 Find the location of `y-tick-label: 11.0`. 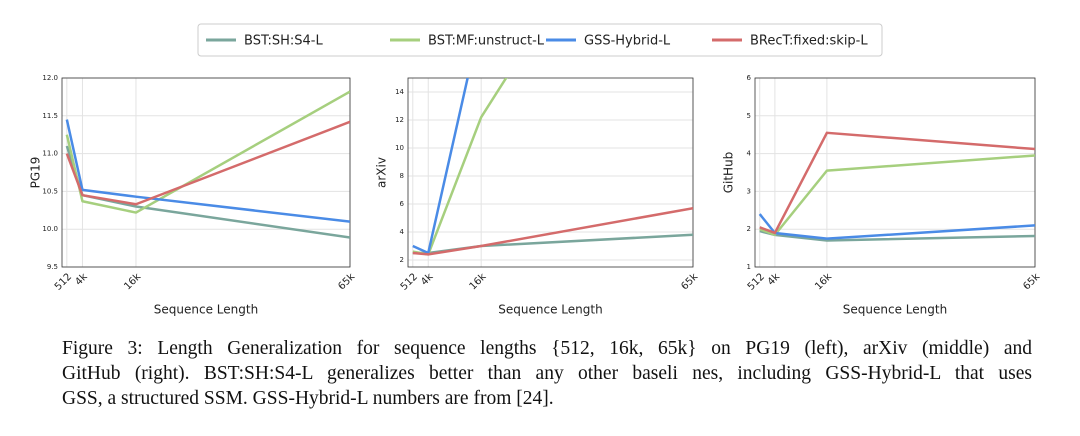

y-tick-label: 11.0 is located at coordinates (50, 154).